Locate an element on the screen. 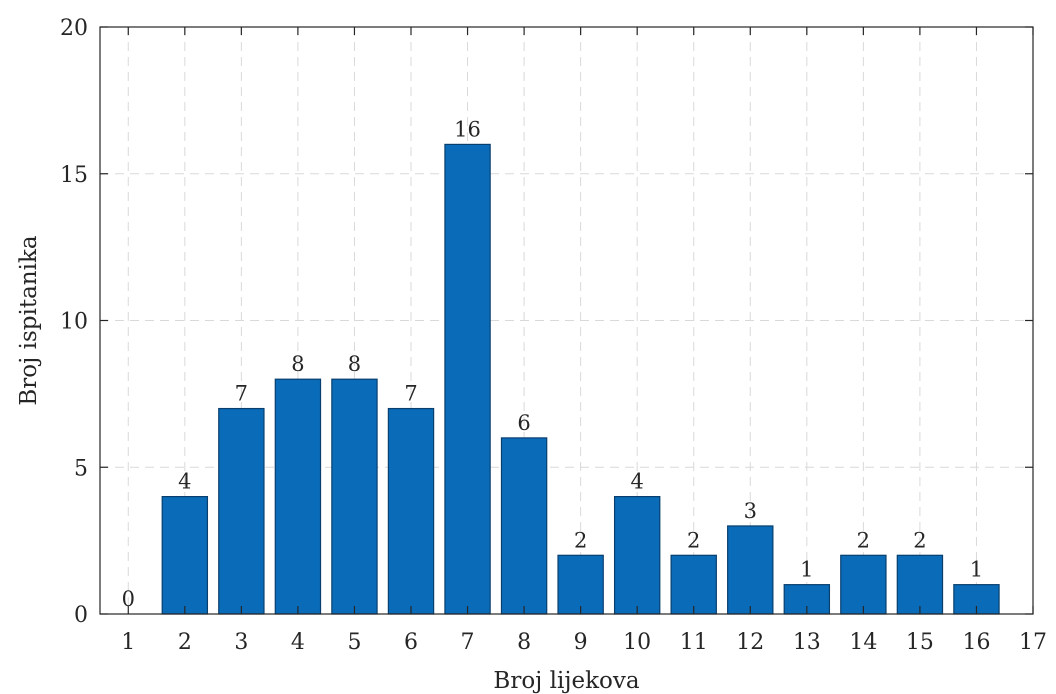  x-tick-label: 4 is located at coordinates (298, 642).